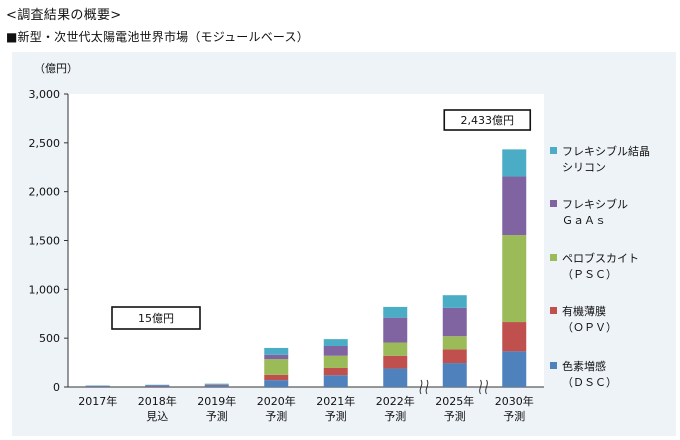  I want to click on x-tick-label: 2022年, so click(395, 401).